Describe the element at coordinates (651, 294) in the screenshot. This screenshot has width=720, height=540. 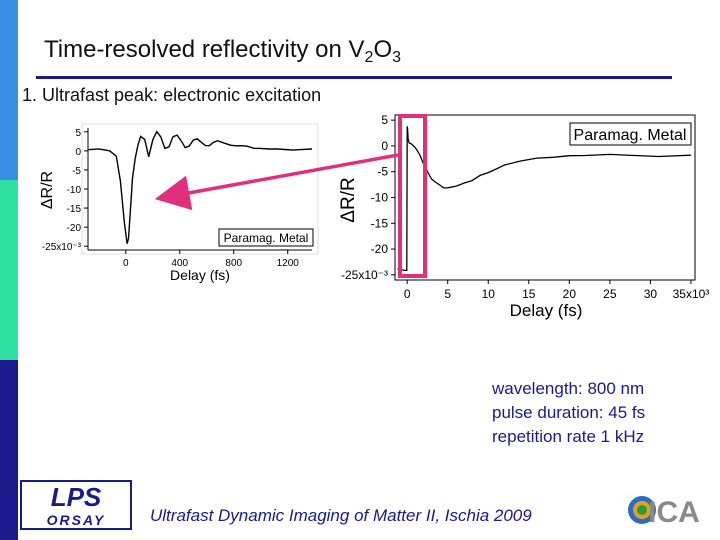
I see `x-tick-label: 30` at that location.